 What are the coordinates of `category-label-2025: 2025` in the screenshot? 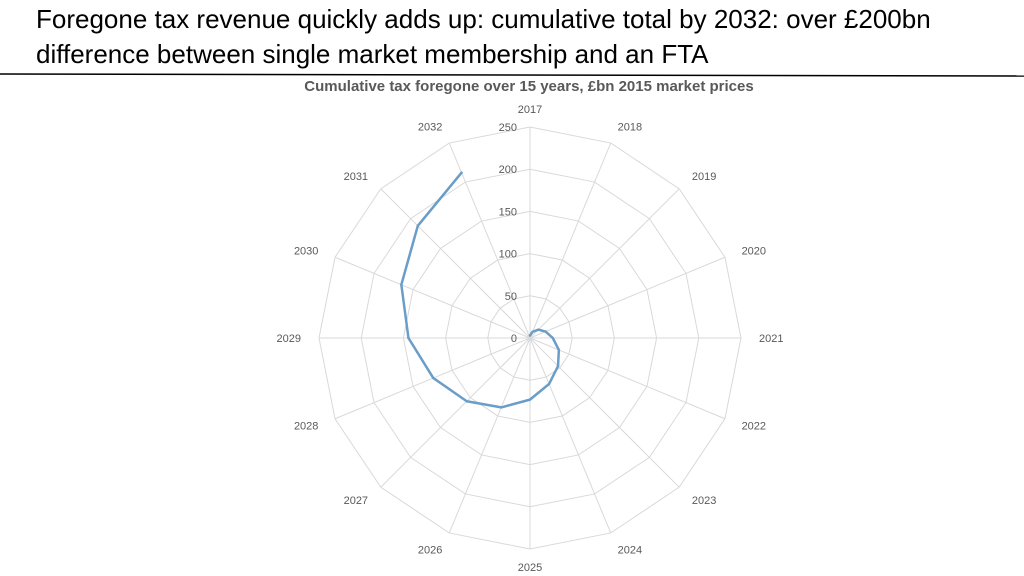 It's located at (530, 568).